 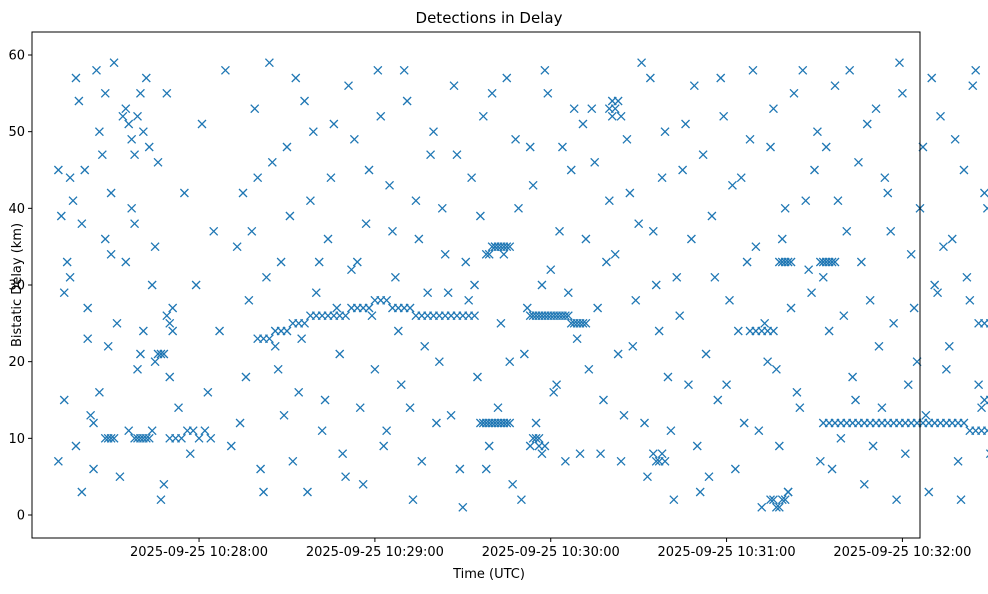 I want to click on y-axis-label: Bistatic Delay (km), so click(x=17, y=285).